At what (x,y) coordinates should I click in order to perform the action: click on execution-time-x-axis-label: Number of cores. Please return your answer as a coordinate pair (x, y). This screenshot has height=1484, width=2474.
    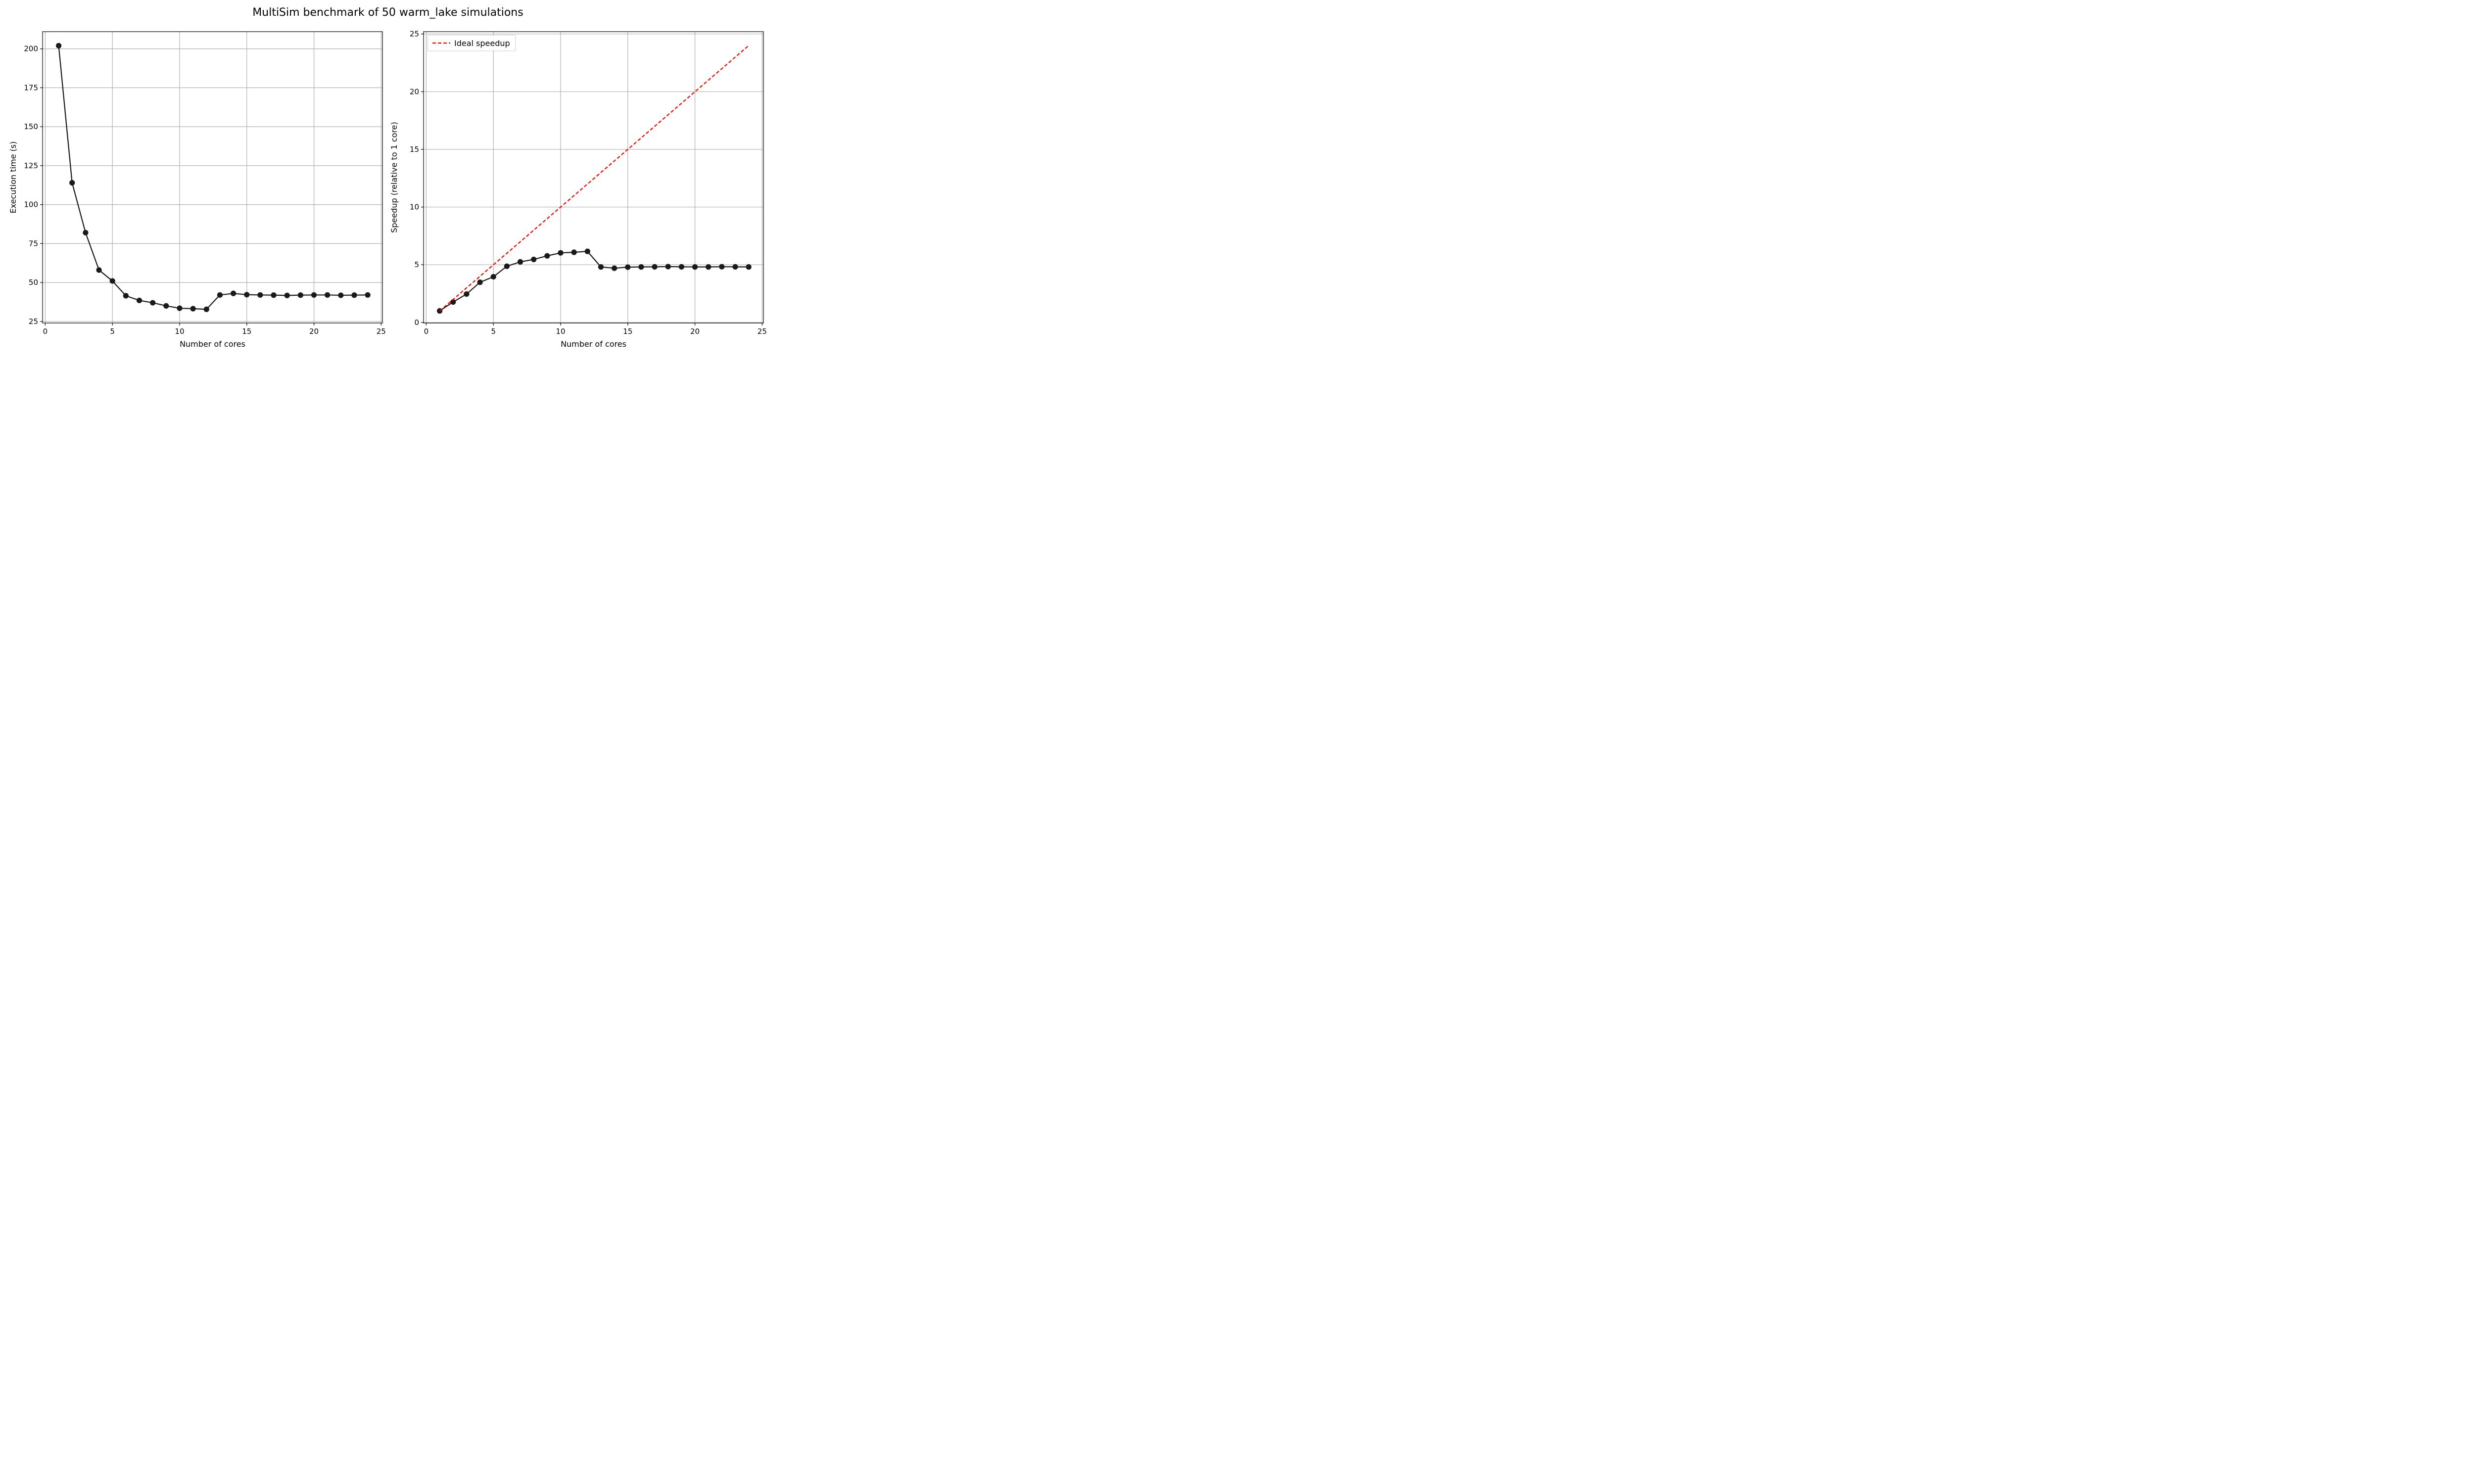
    Looking at the image, I should click on (212, 344).